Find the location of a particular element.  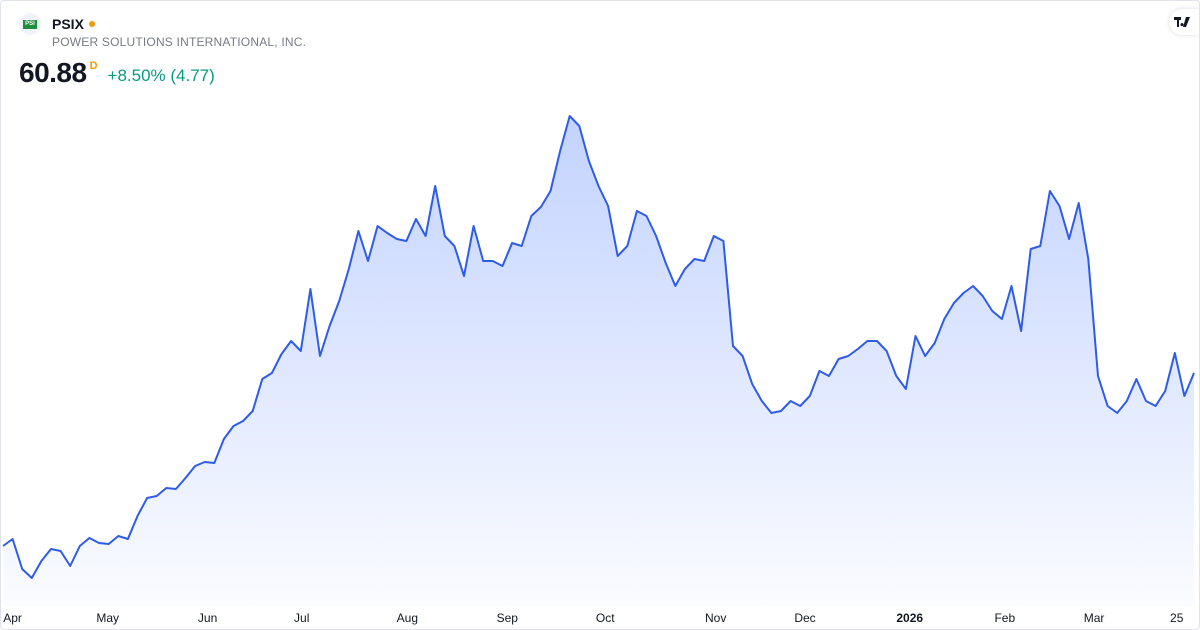

x-tick-label: 2026 is located at coordinates (909, 618).